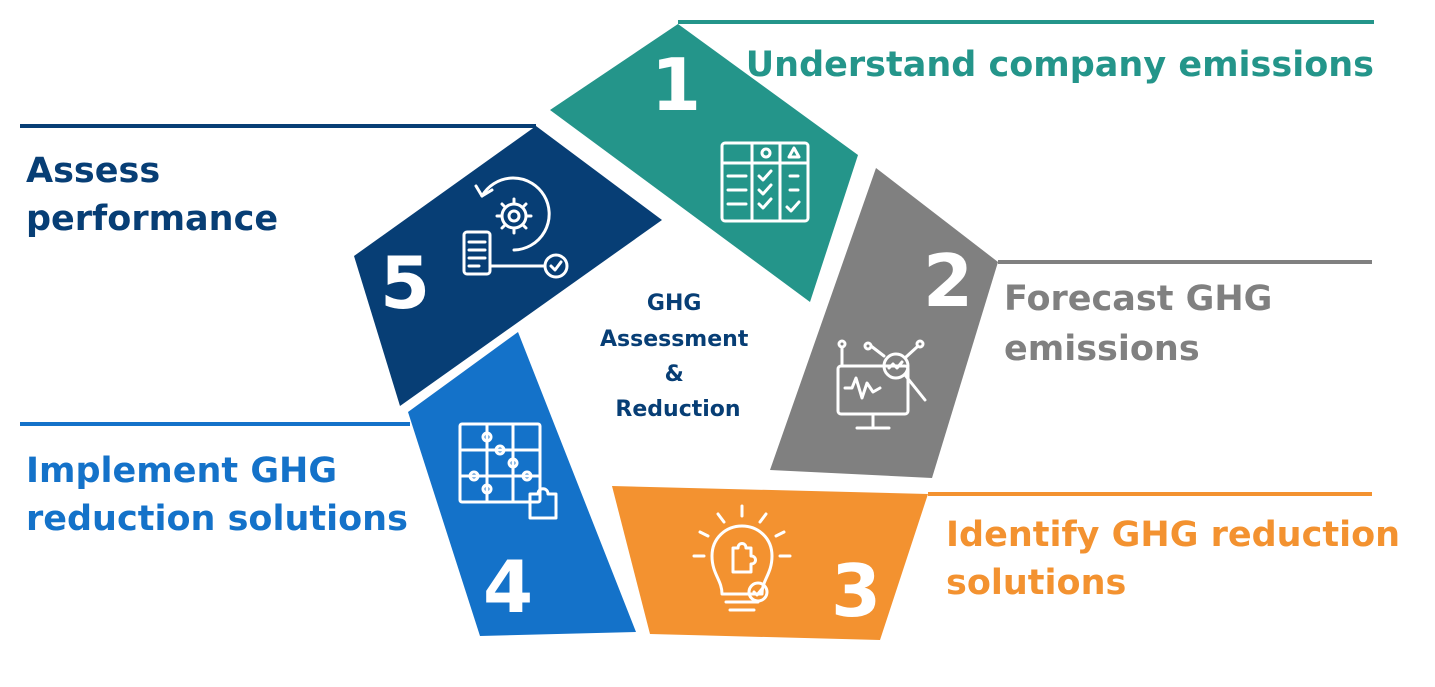  Describe the element at coordinates (856, 591) in the screenshot. I see `step-3-number: 3` at that location.